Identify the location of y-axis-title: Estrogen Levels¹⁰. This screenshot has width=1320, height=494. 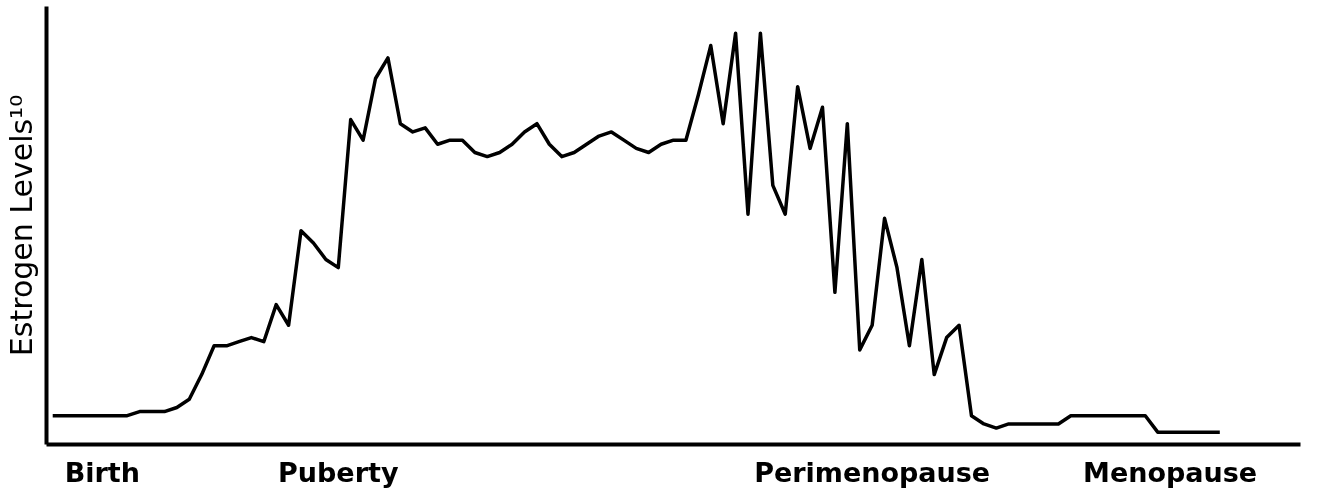
(21, 225).